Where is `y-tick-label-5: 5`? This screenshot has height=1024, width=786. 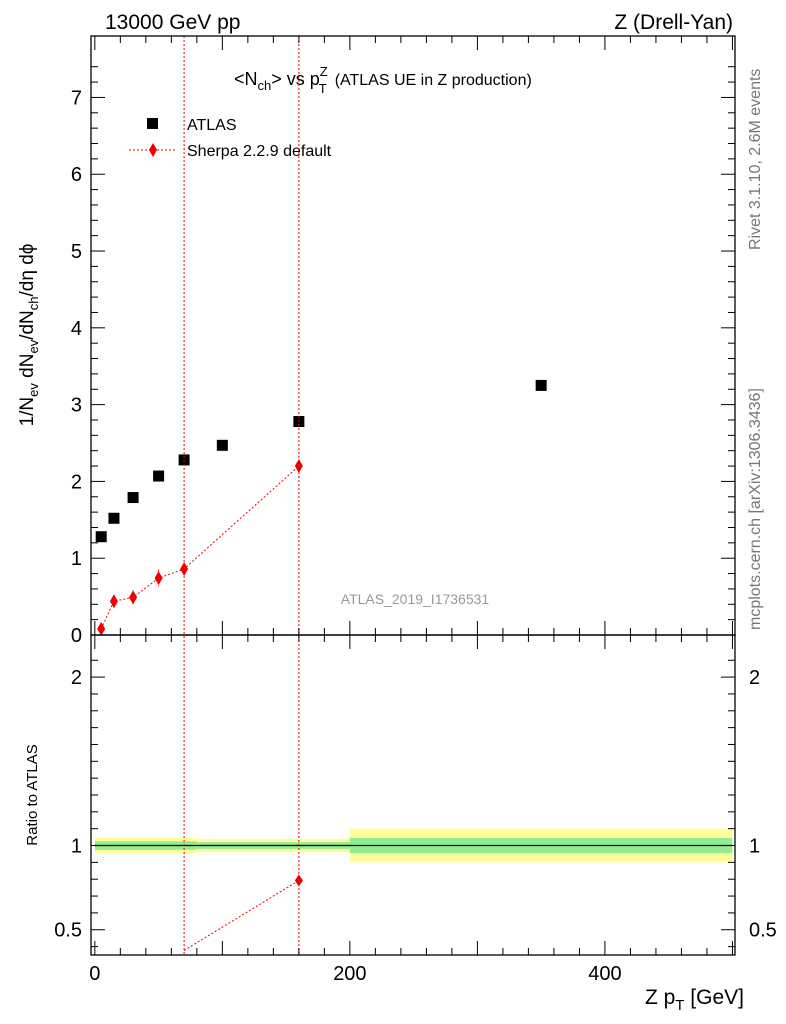
y-tick-label-5: 5 is located at coordinates (76, 252).